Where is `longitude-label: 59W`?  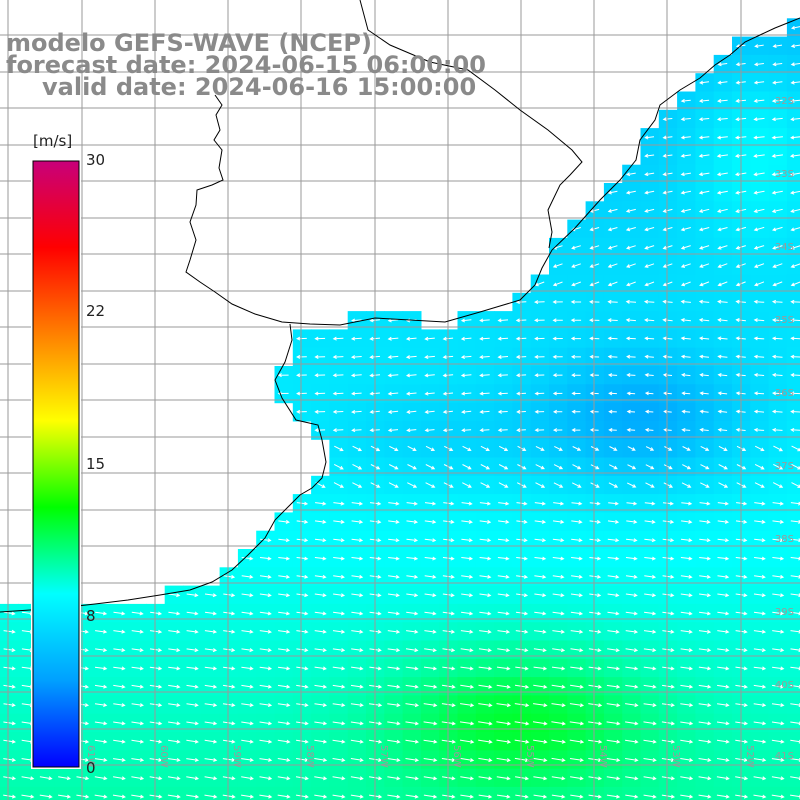
longitude-label: 59W is located at coordinates (236, 756).